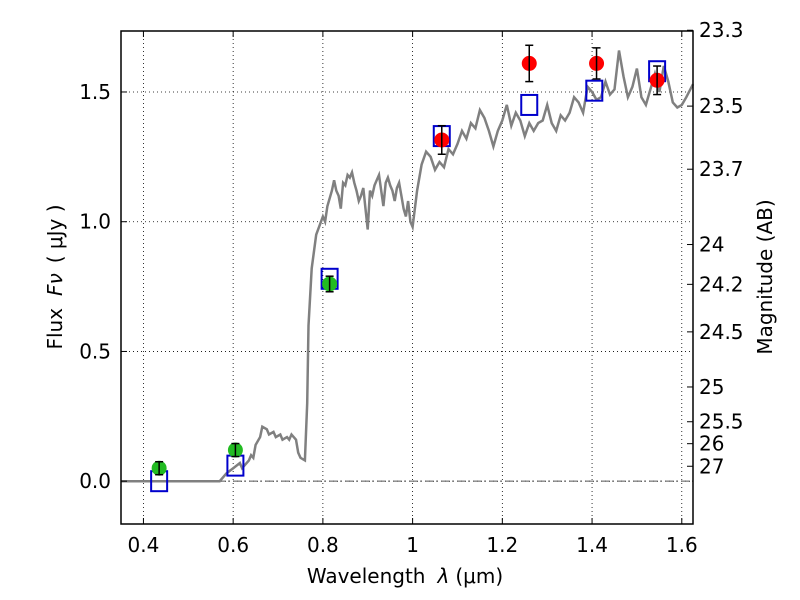 The image size is (800, 600). Describe the element at coordinates (721, 422) in the screenshot. I see `mag-tick-label: 25.5` at that location.